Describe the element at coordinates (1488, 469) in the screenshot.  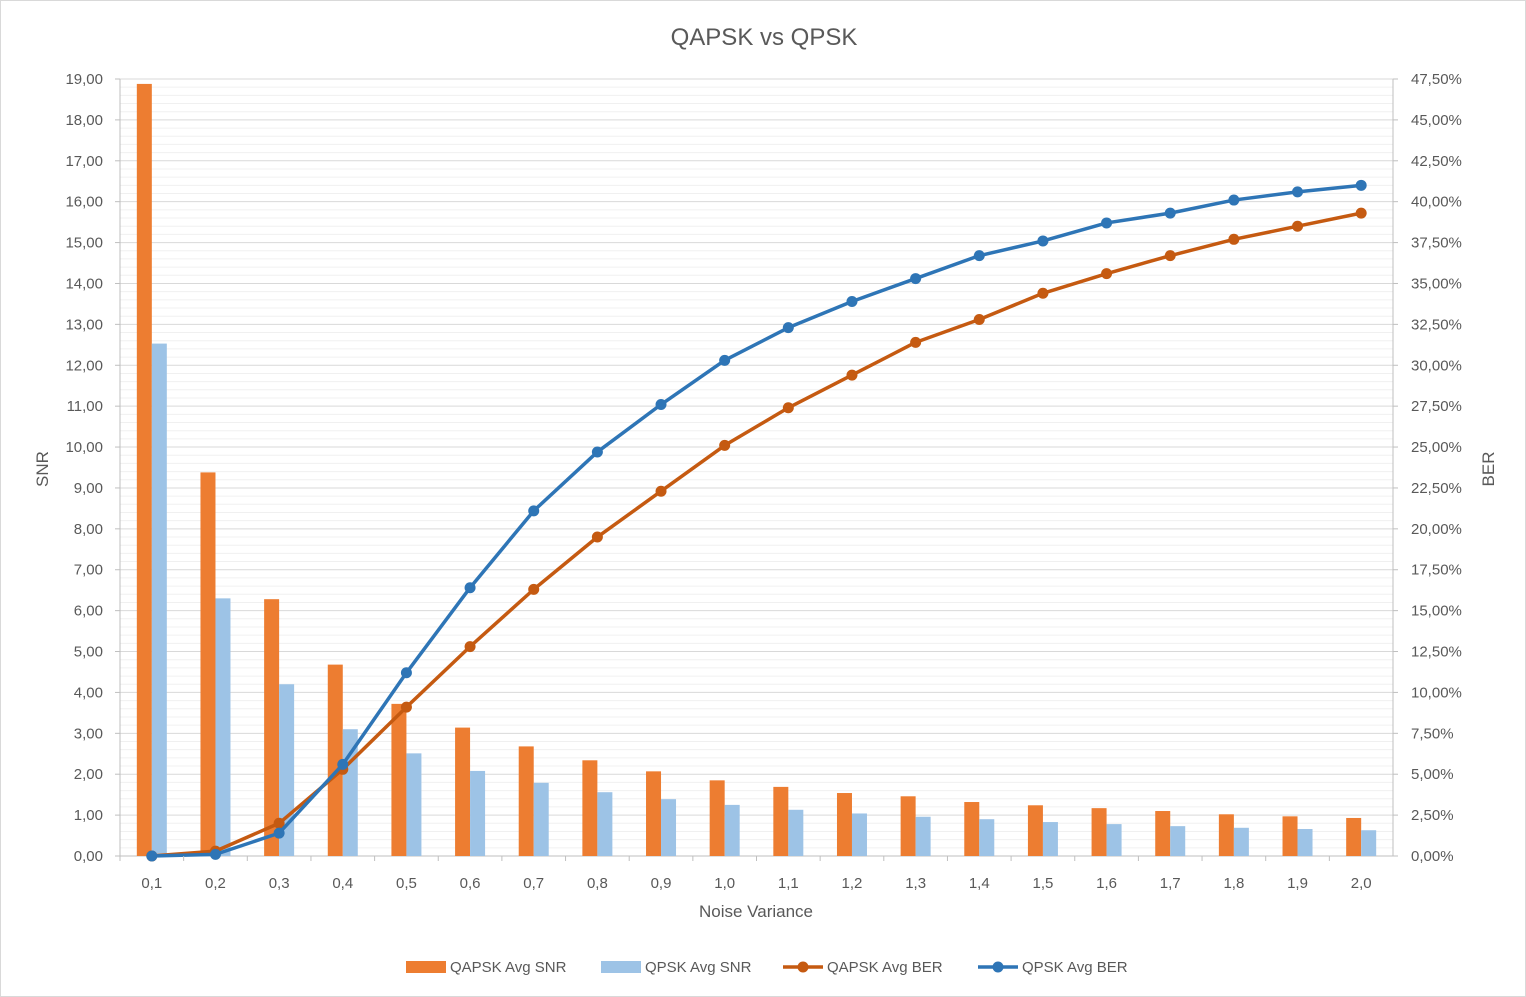
I see `y2-axis-title: BER` at that location.